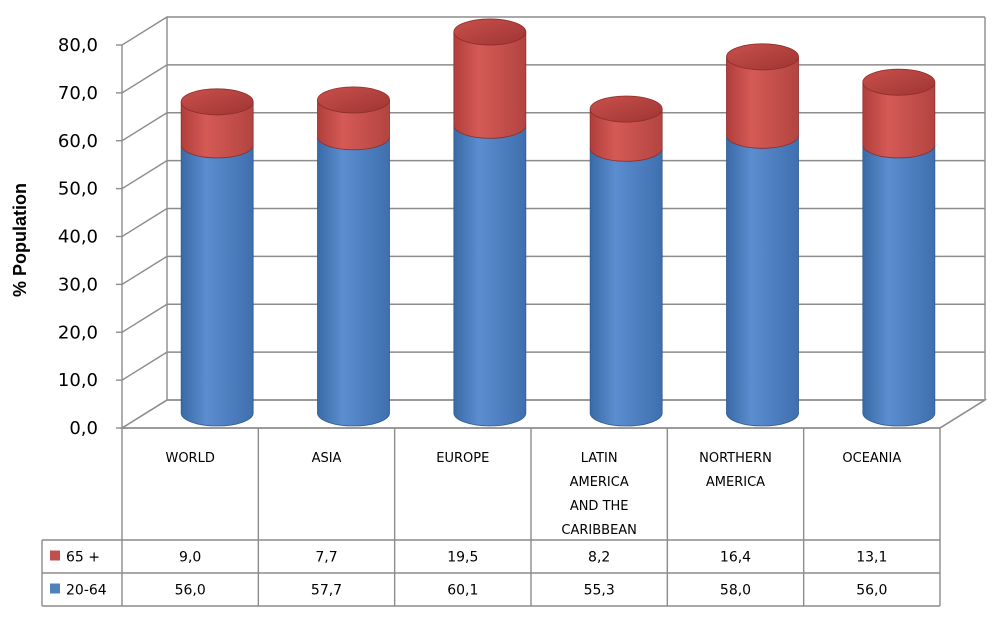 This screenshot has height=625, width=1000. Describe the element at coordinates (78, 284) in the screenshot. I see `y-tick-label: 30,0` at that location.